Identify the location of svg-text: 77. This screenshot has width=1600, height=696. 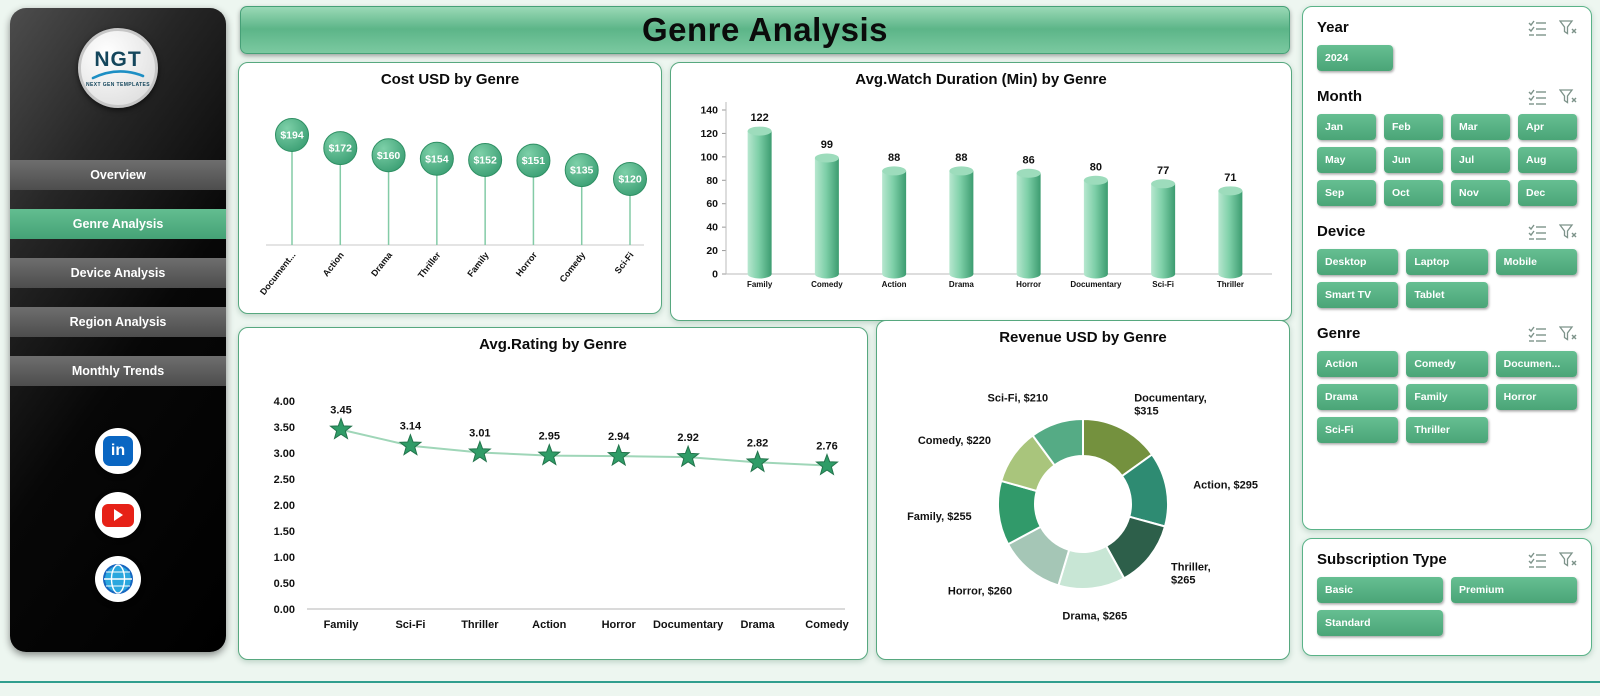
(1163, 171).